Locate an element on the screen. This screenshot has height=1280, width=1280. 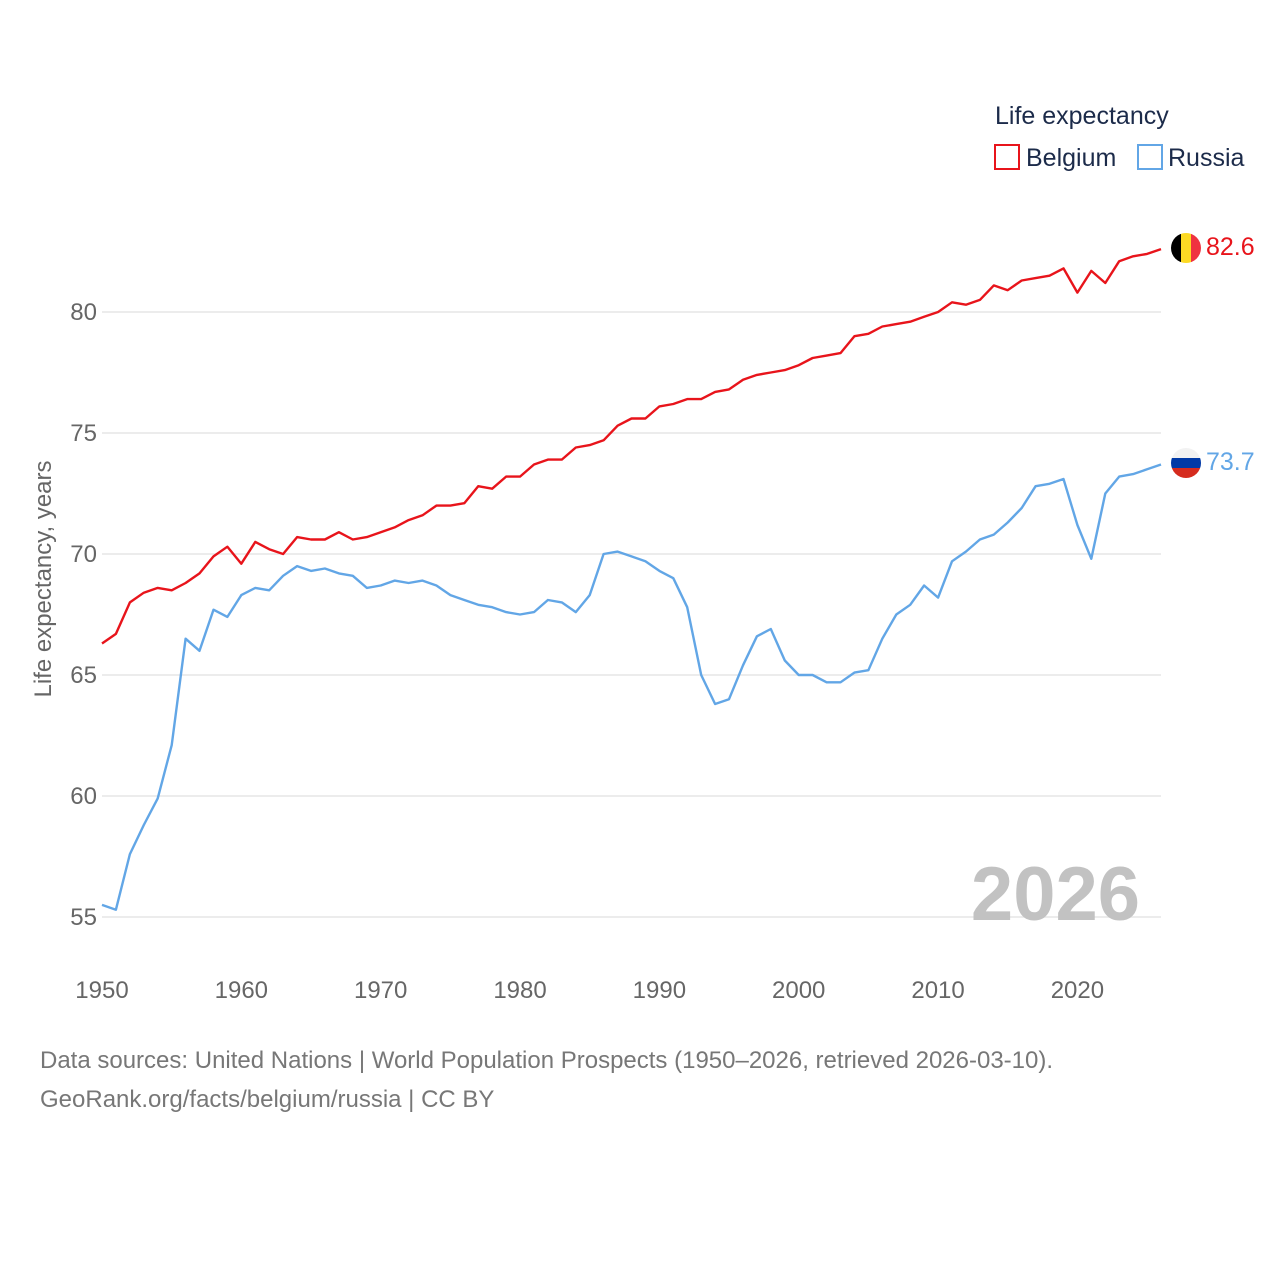
x-tick-label: 1990 is located at coordinates (659, 990).